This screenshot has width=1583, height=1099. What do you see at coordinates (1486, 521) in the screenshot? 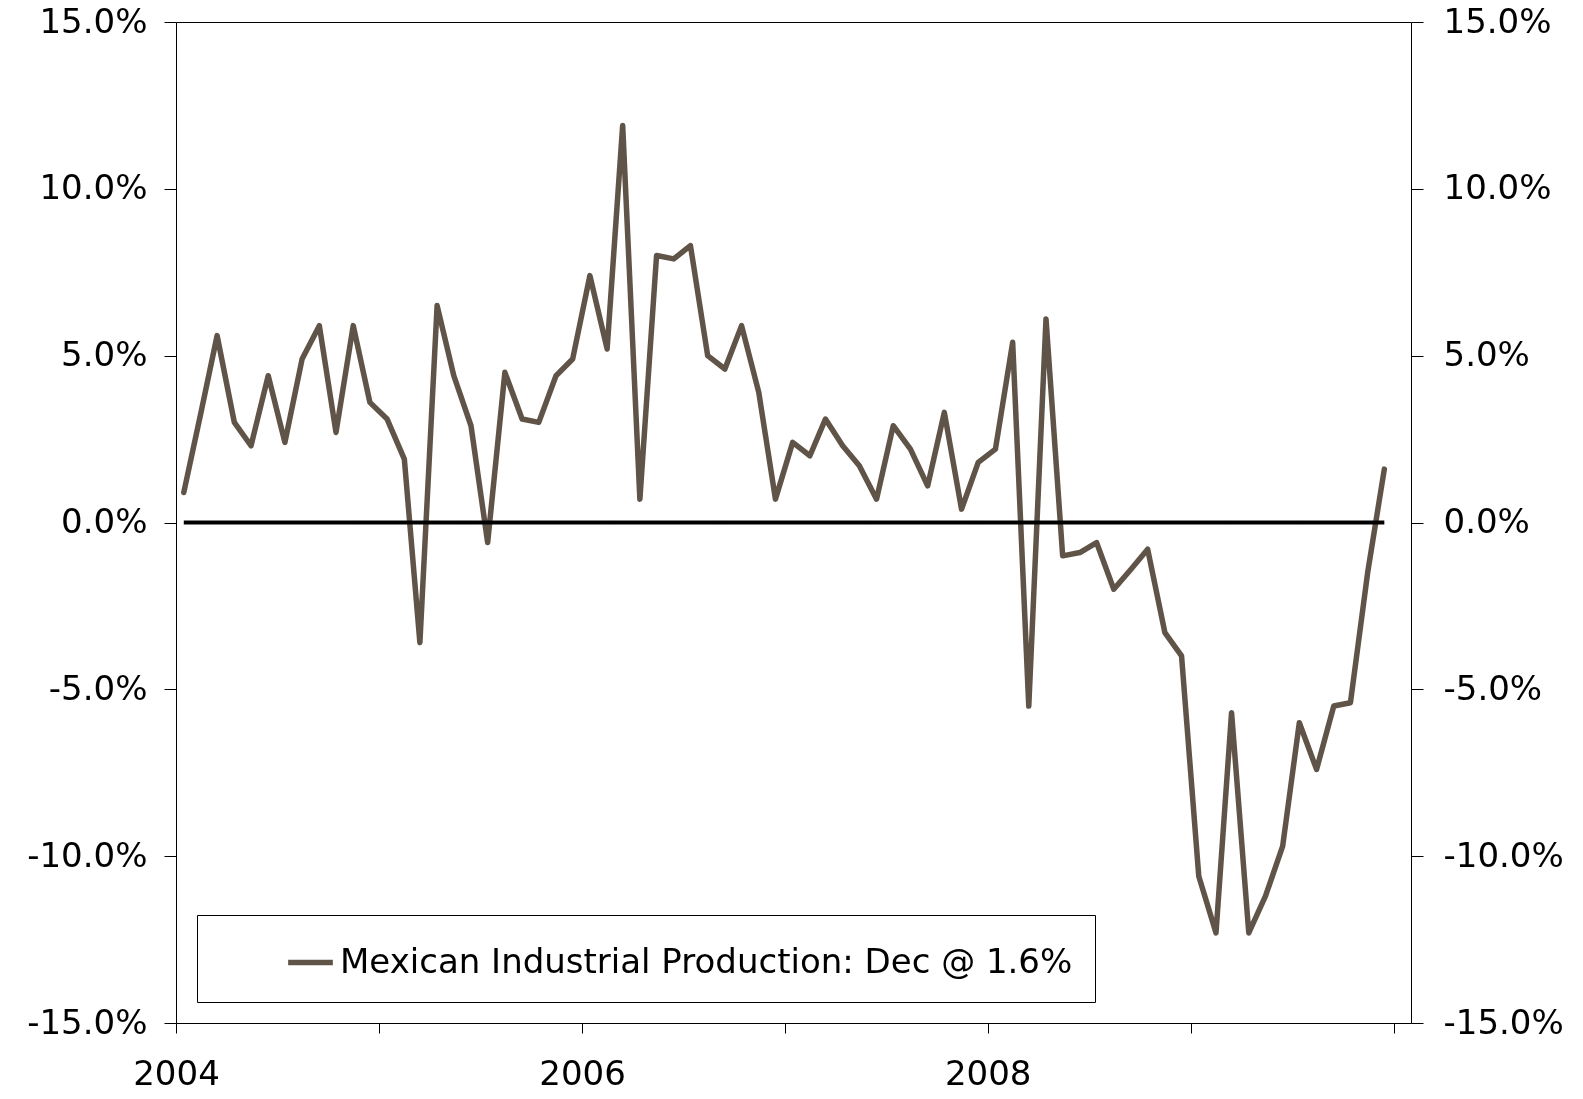
I see `y2-tick-label: 0.0%` at bounding box center [1486, 521].